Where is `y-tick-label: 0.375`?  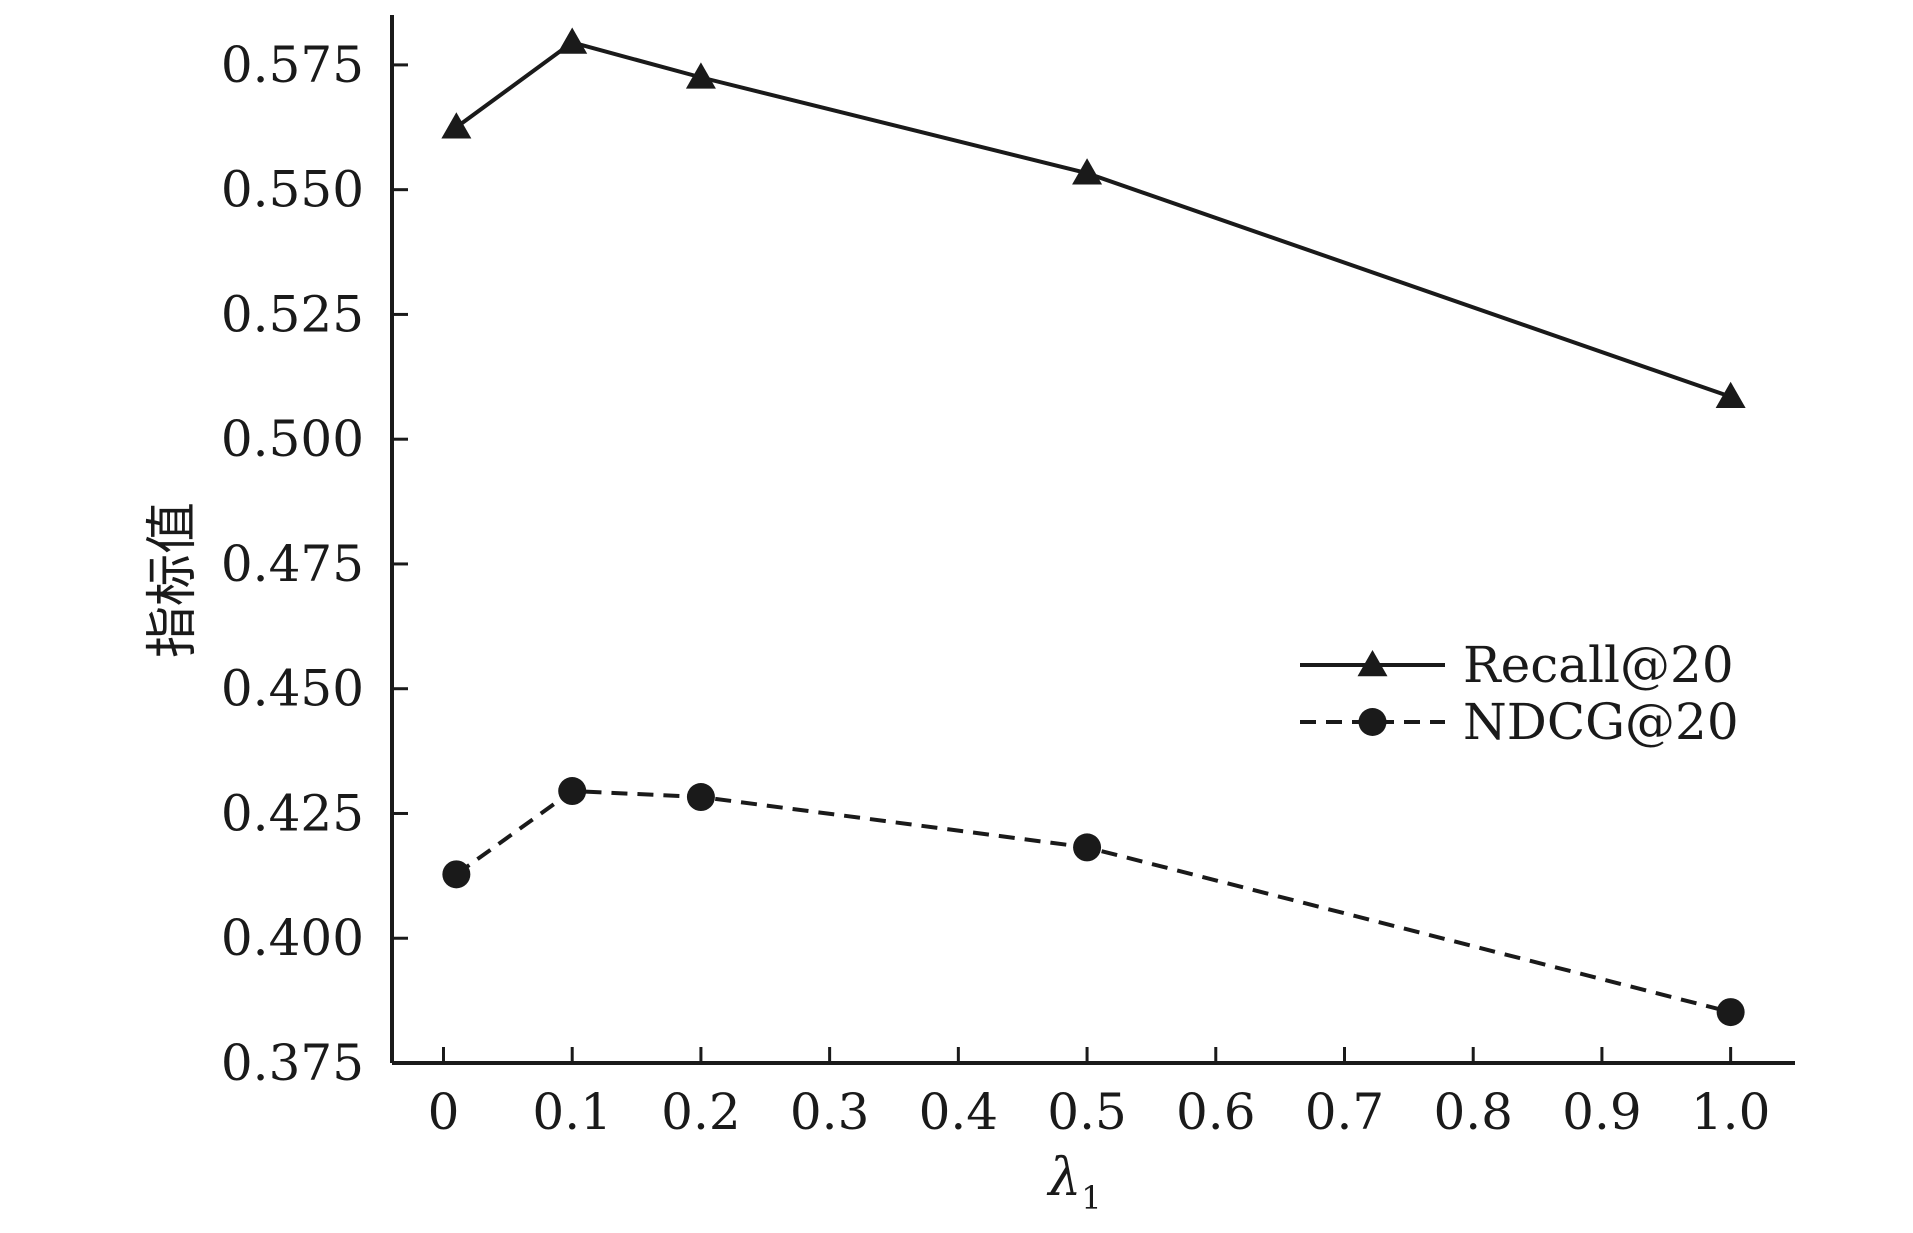
y-tick-label: 0.375 is located at coordinates (292, 1063).